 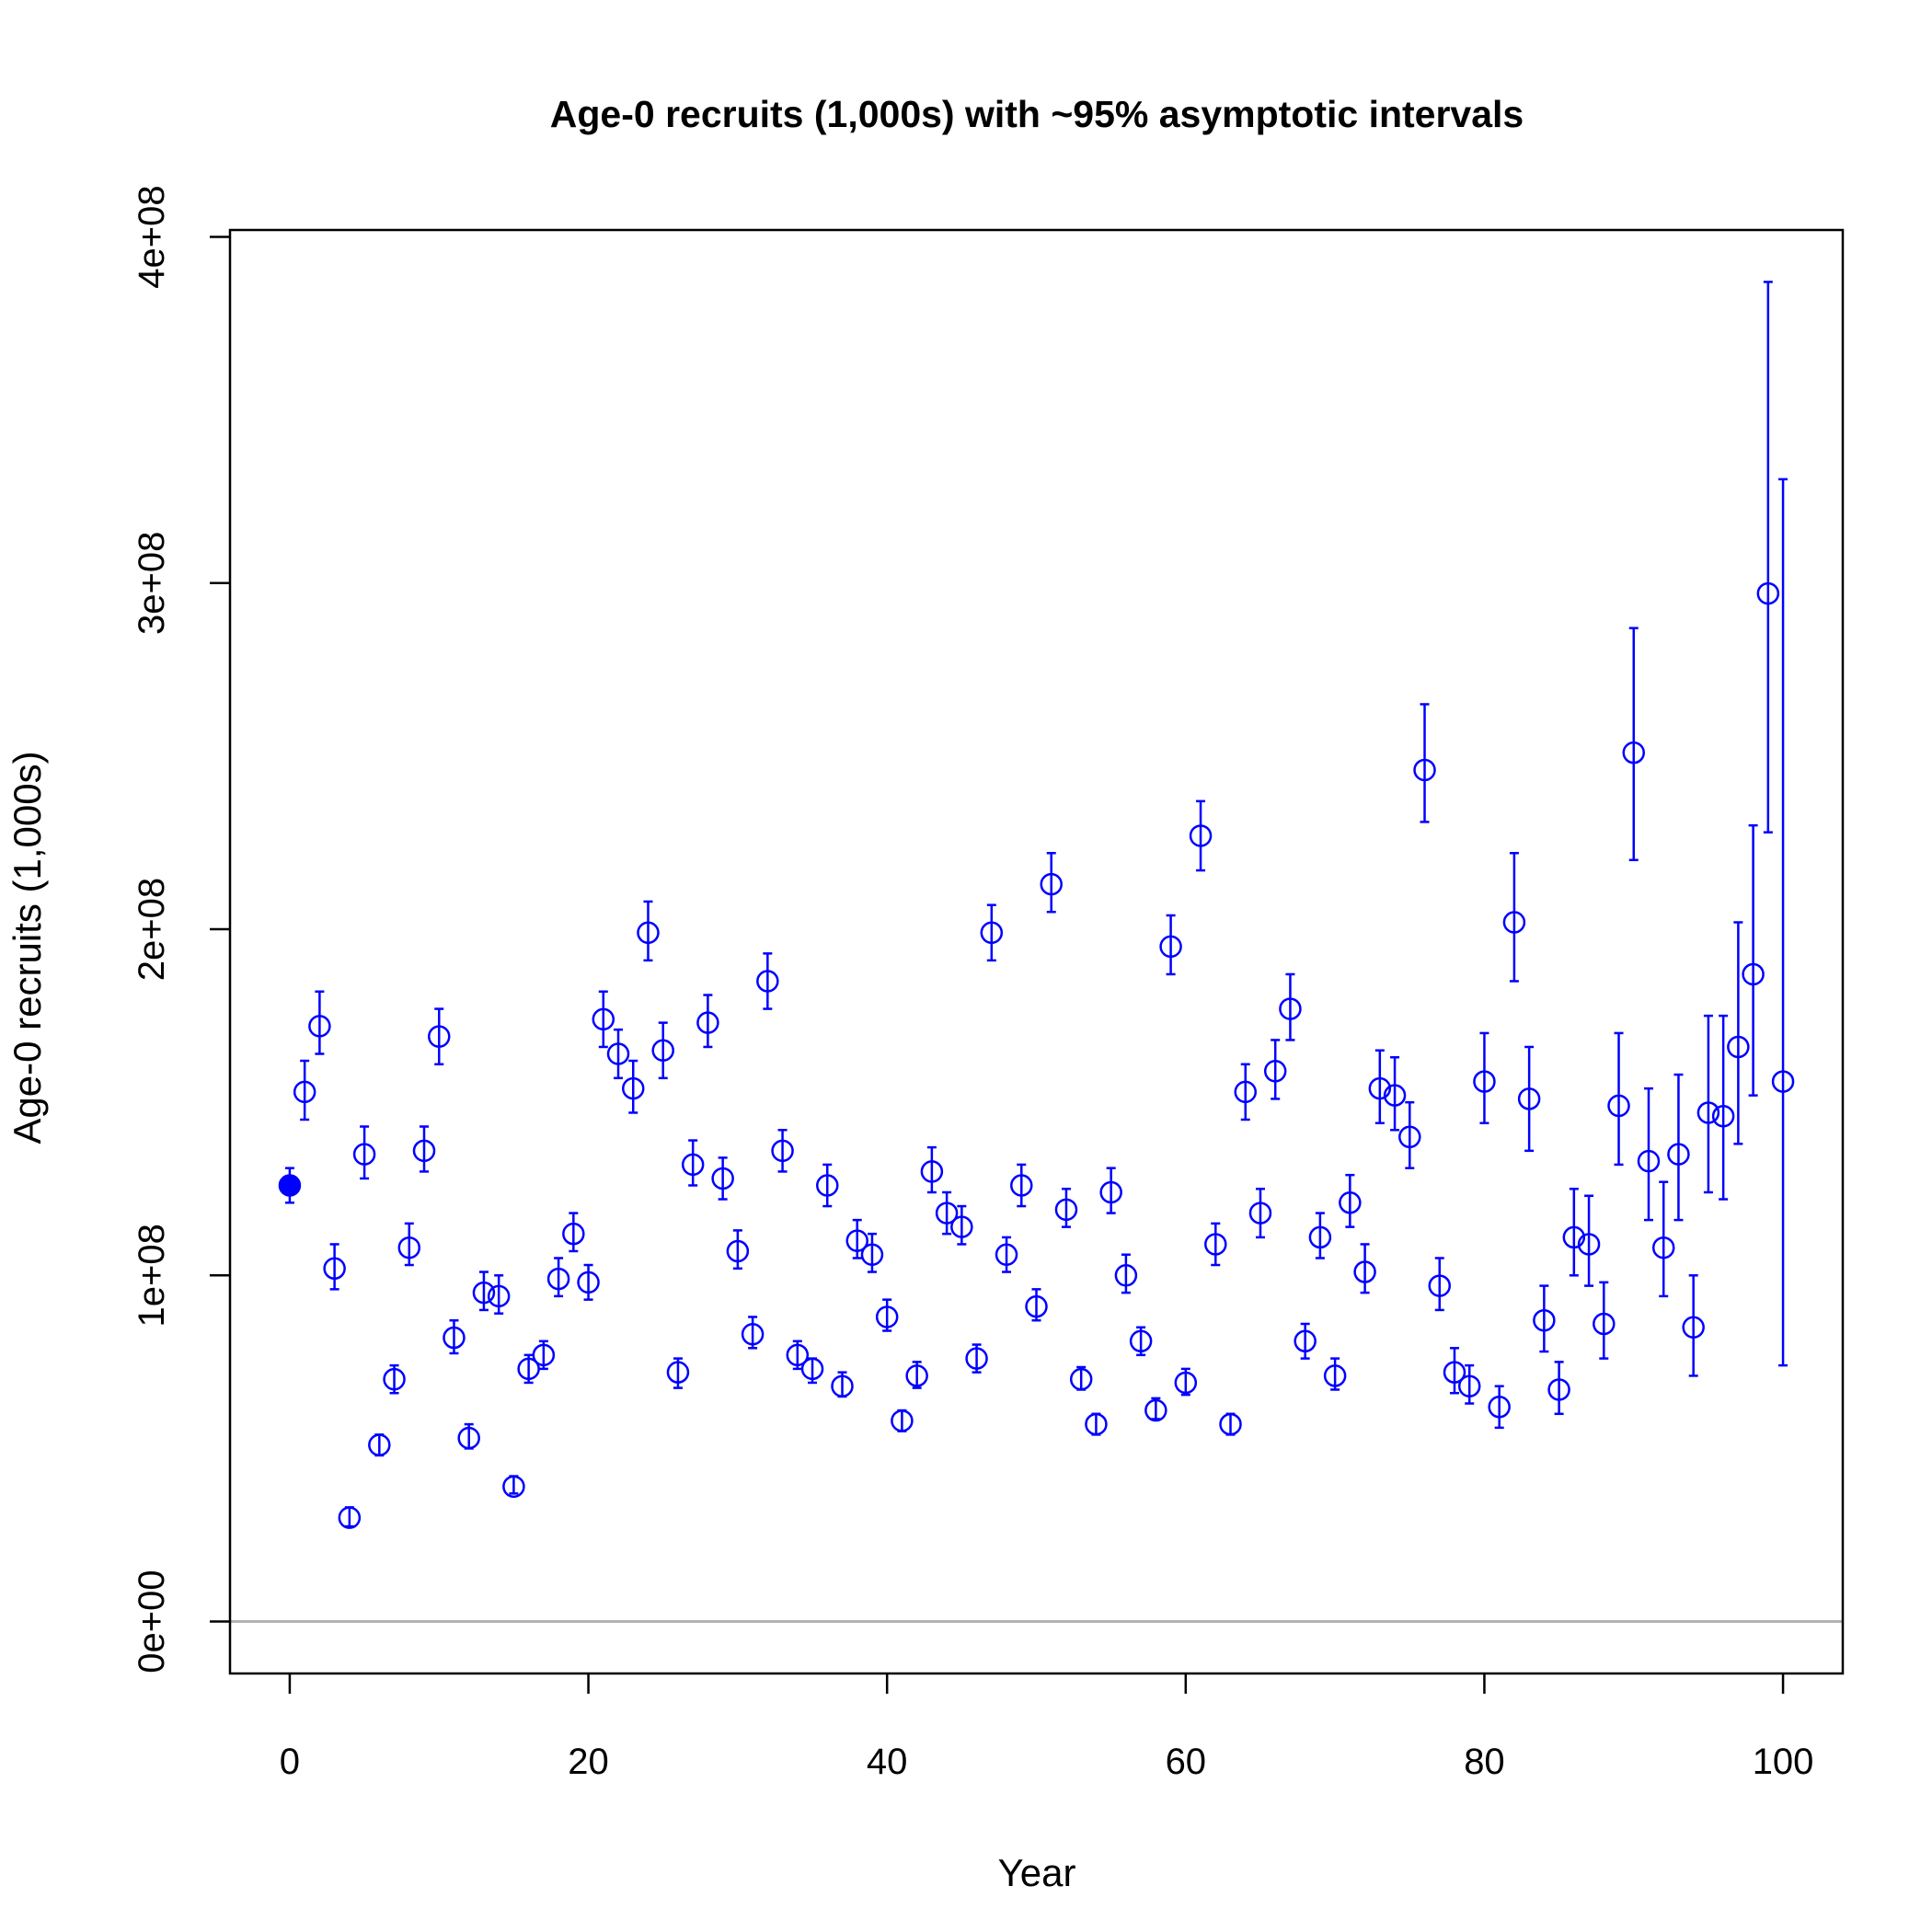 I want to click on y-axis-label: Age-0 recruits (1,000s), so click(x=27, y=947).